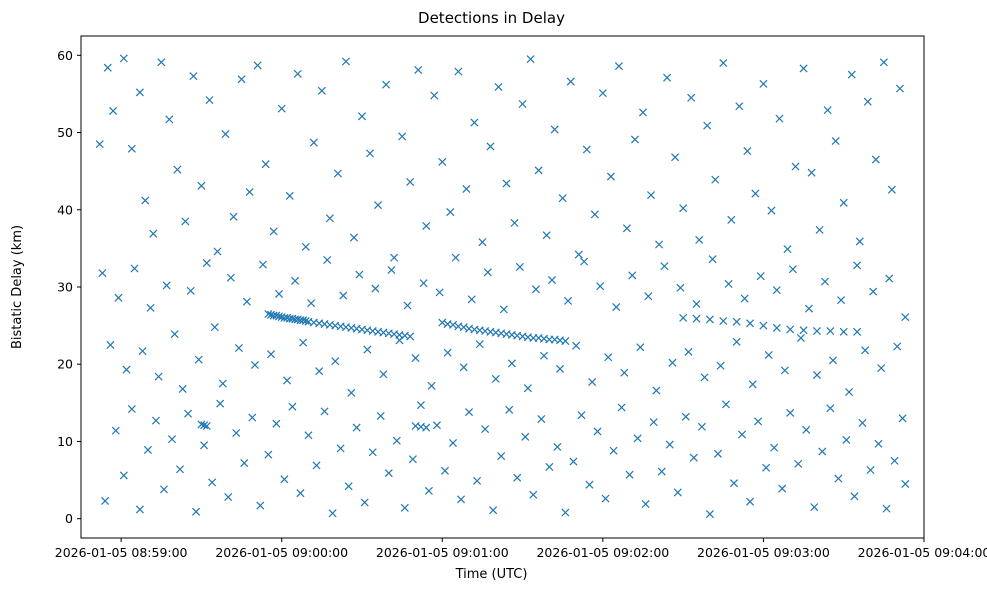 The width and height of the screenshot is (987, 590). Describe the element at coordinates (69, 518) in the screenshot. I see `y-tick-label: 0` at that location.